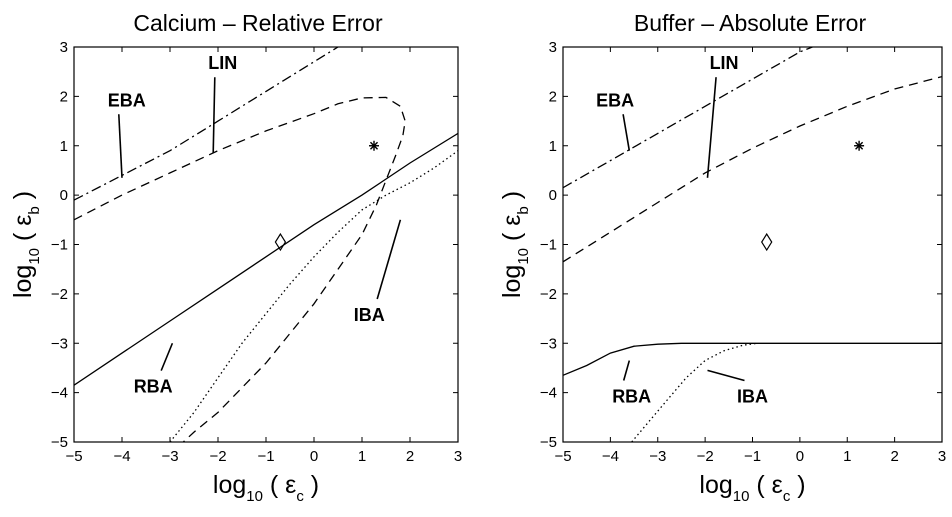 This screenshot has width=952, height=517. What do you see at coordinates (752, 359) in the screenshot?
I see `series-line-rba` at bounding box center [752, 359].